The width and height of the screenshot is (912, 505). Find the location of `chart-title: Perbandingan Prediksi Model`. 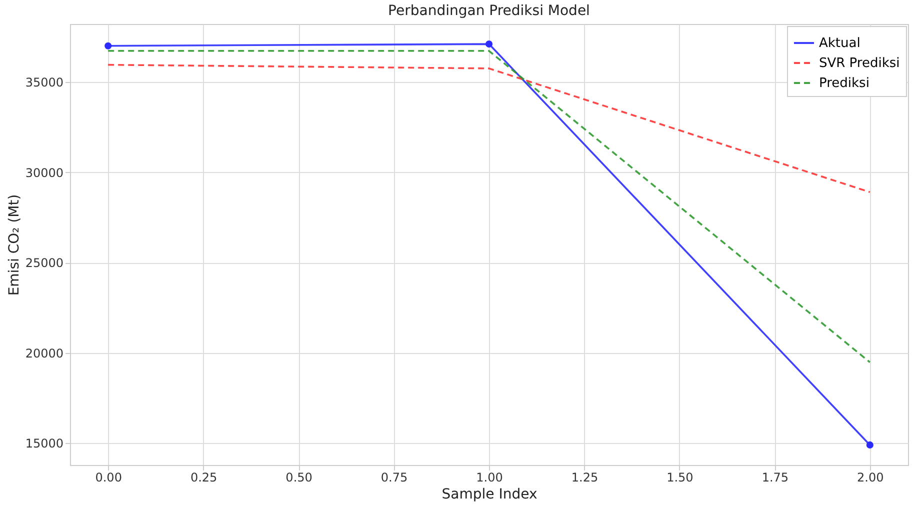

chart-title: Perbandingan Prediksi Model is located at coordinates (489, 11).